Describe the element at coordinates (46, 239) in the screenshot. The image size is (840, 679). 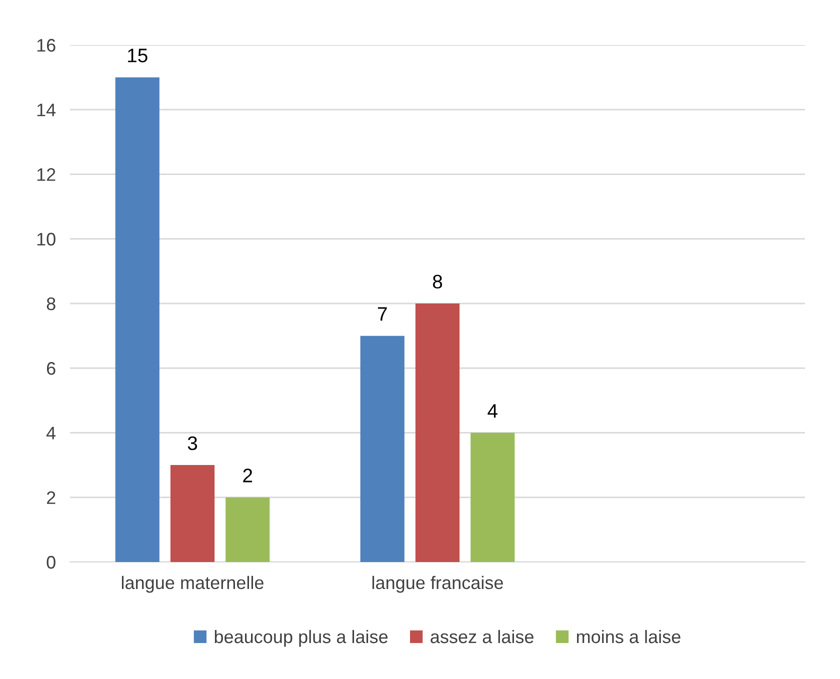
I see `y-tick-label: 10` at that location.